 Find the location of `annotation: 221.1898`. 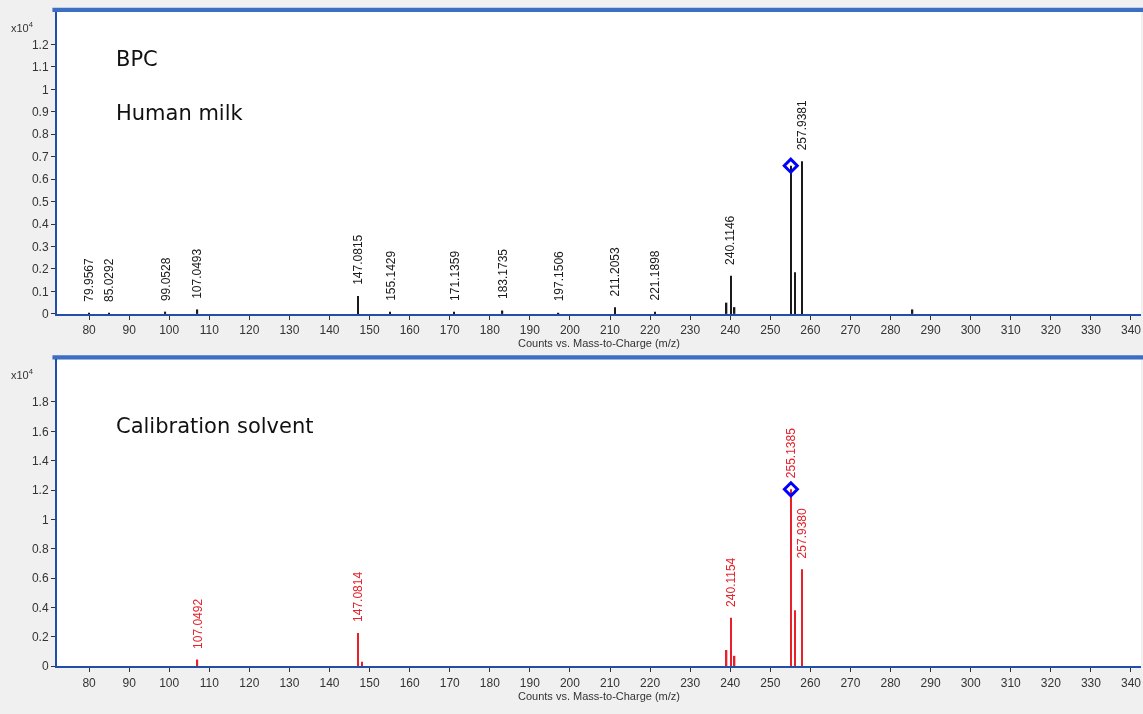

annotation: 221.1898 is located at coordinates (655, 275).